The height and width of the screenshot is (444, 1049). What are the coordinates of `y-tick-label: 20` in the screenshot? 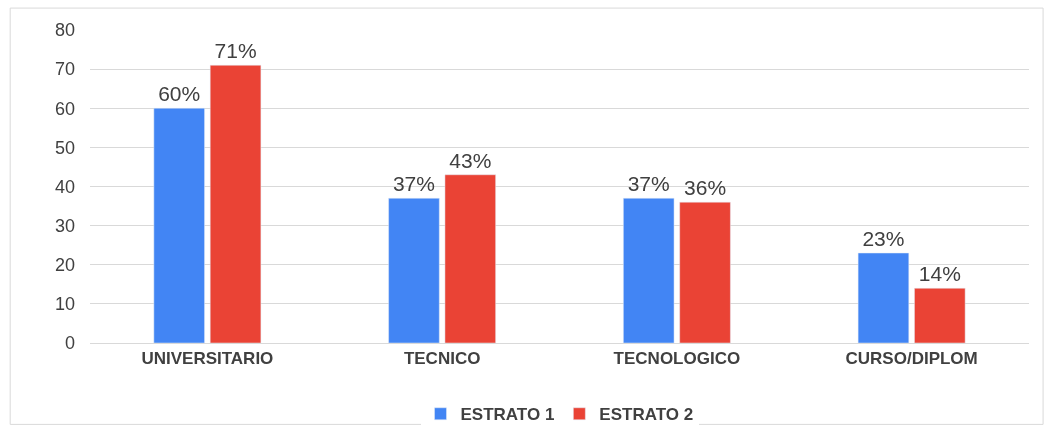 It's located at (64, 265).